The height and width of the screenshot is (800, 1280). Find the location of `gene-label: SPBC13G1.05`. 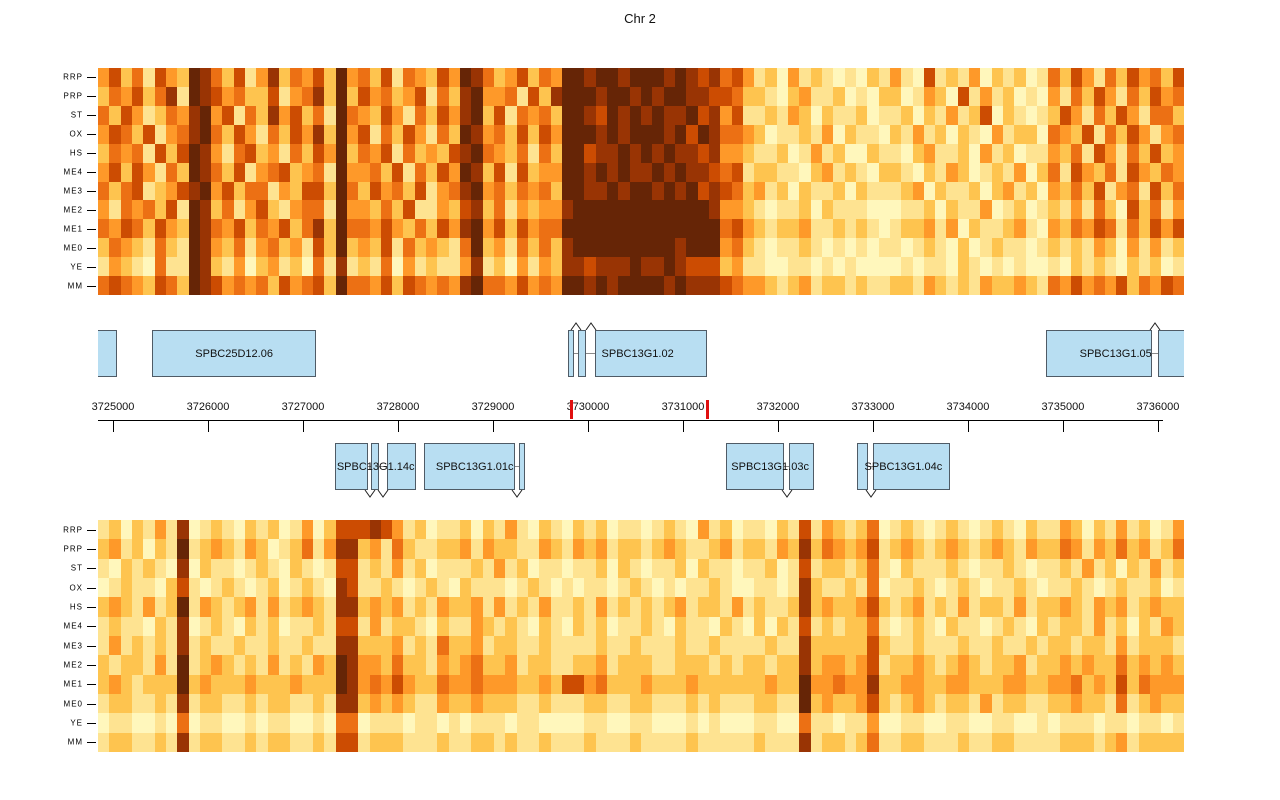

gene-label: SPBC13G1.05 is located at coordinates (1115, 353).